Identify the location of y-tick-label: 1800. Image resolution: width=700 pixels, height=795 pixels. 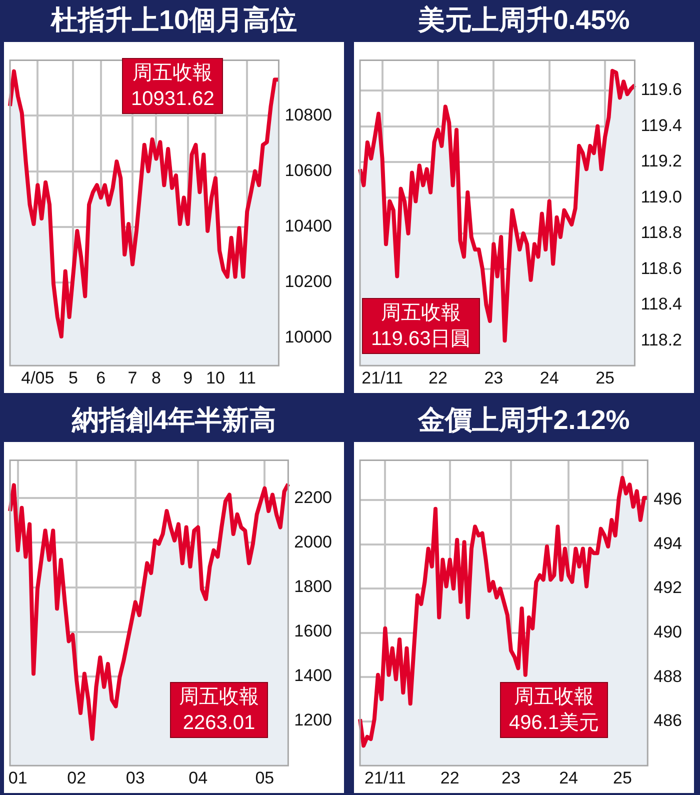
(313, 586).